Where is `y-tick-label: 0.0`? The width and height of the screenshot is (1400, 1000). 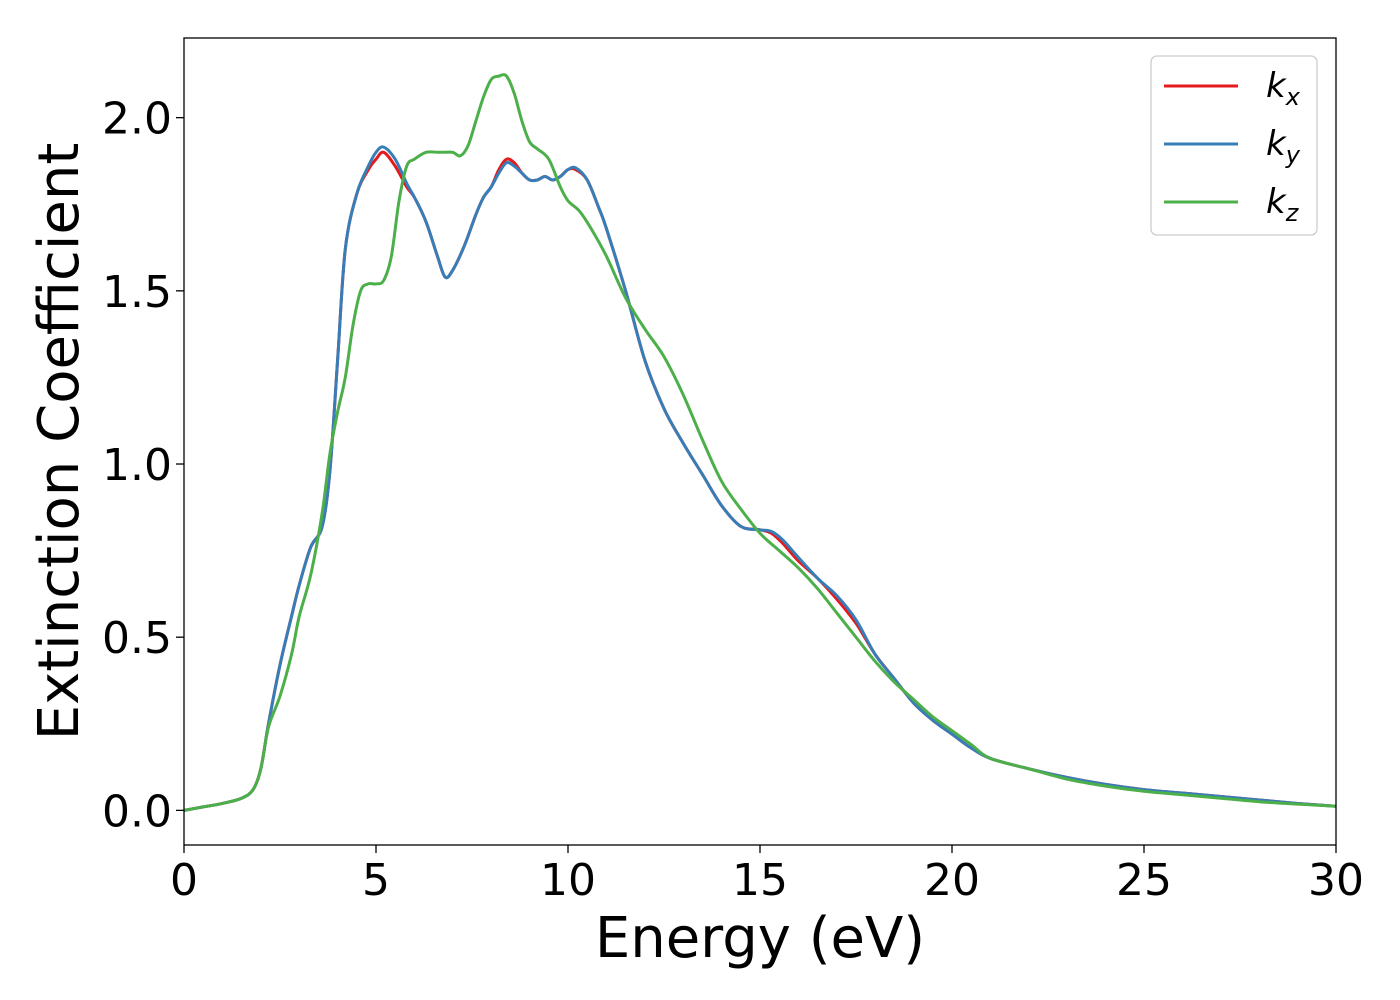 y-tick-label: 0.0 is located at coordinates (137, 811).